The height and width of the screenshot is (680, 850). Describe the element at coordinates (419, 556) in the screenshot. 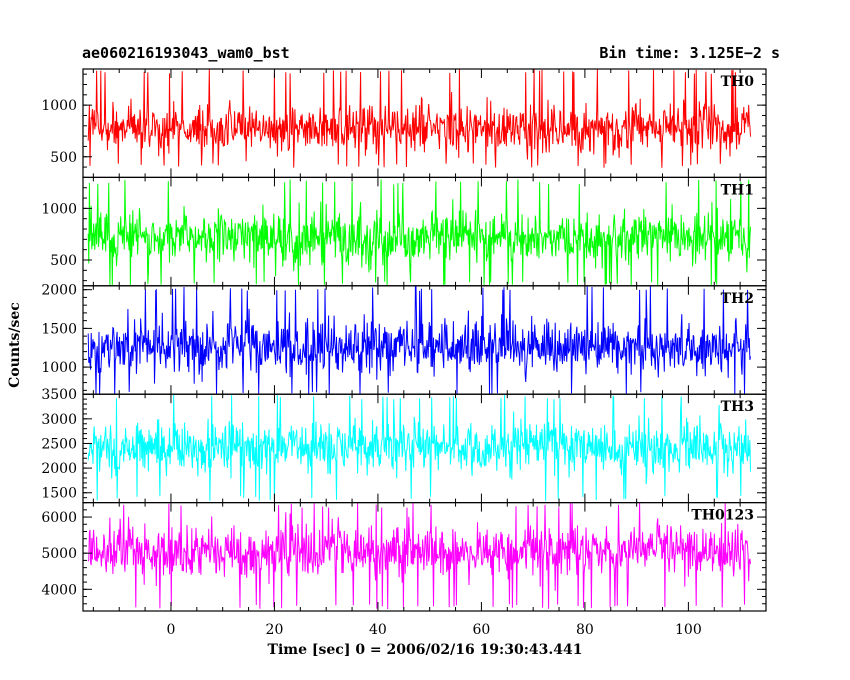

I see `series-trace-th0123` at that location.